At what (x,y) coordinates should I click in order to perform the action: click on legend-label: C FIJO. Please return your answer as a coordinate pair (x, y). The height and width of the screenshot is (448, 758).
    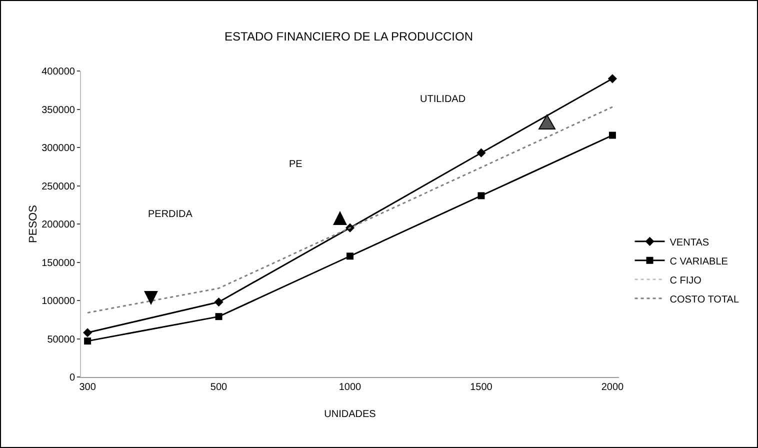
    Looking at the image, I should click on (686, 280).